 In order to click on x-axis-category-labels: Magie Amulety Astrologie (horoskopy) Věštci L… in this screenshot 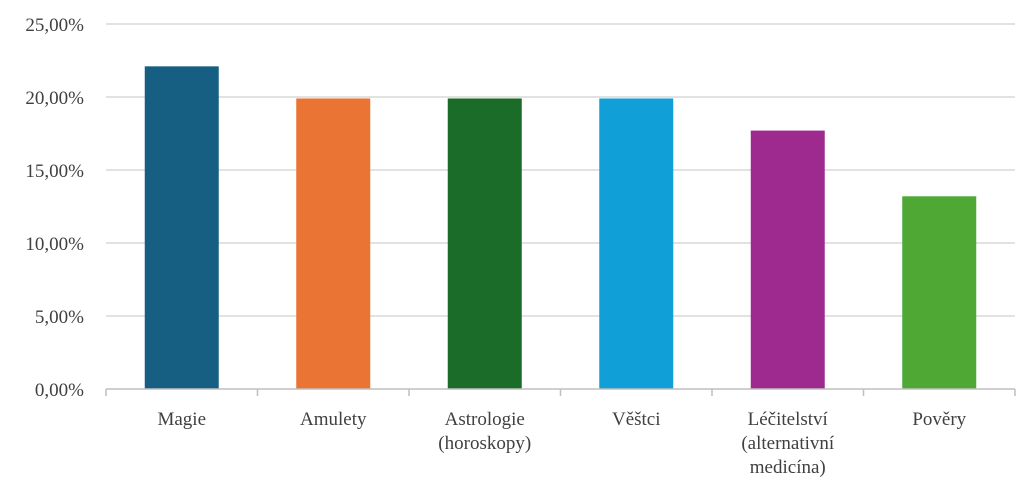, I will do `click(561, 443)`.